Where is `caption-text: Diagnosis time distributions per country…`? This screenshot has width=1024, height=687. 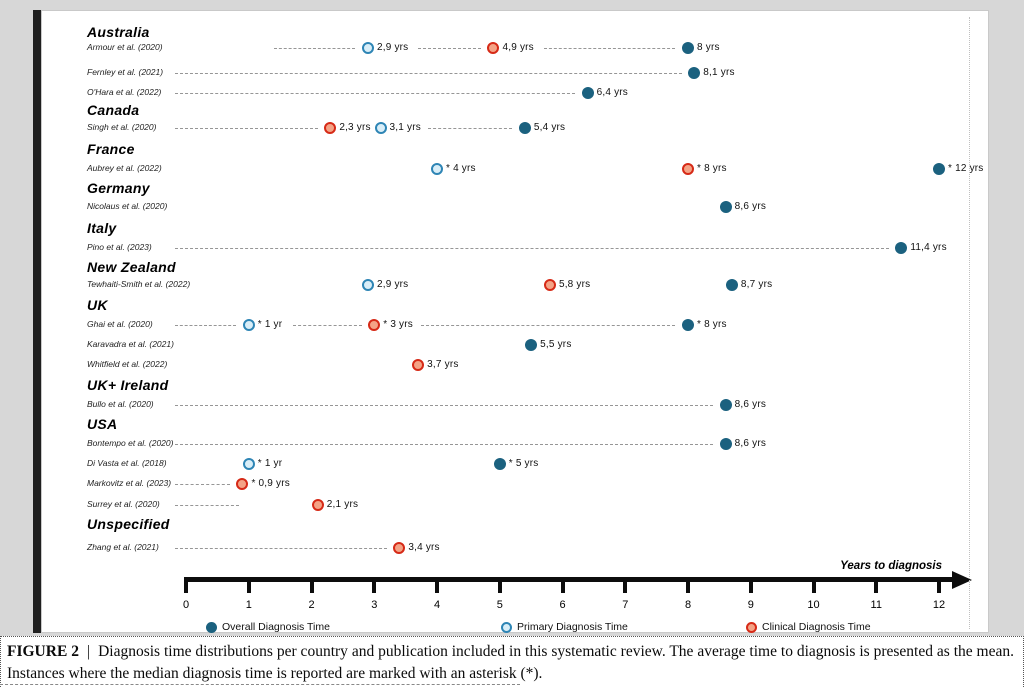 caption-text: Diagnosis time distributions per country… is located at coordinates (510, 662).